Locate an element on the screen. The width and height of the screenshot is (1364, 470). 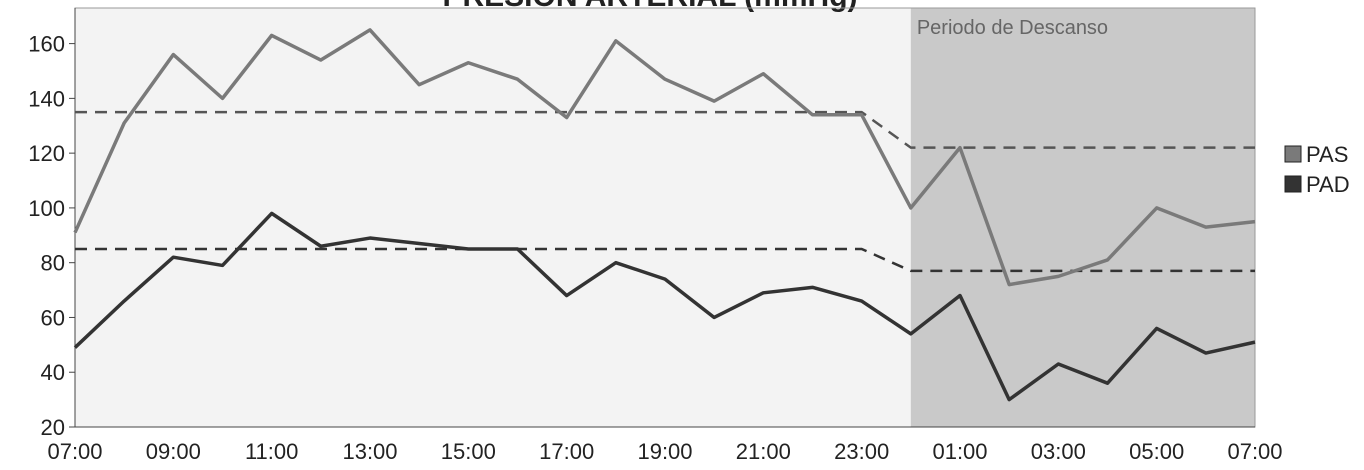
x-tick-label: 01:00 is located at coordinates (959, 451).